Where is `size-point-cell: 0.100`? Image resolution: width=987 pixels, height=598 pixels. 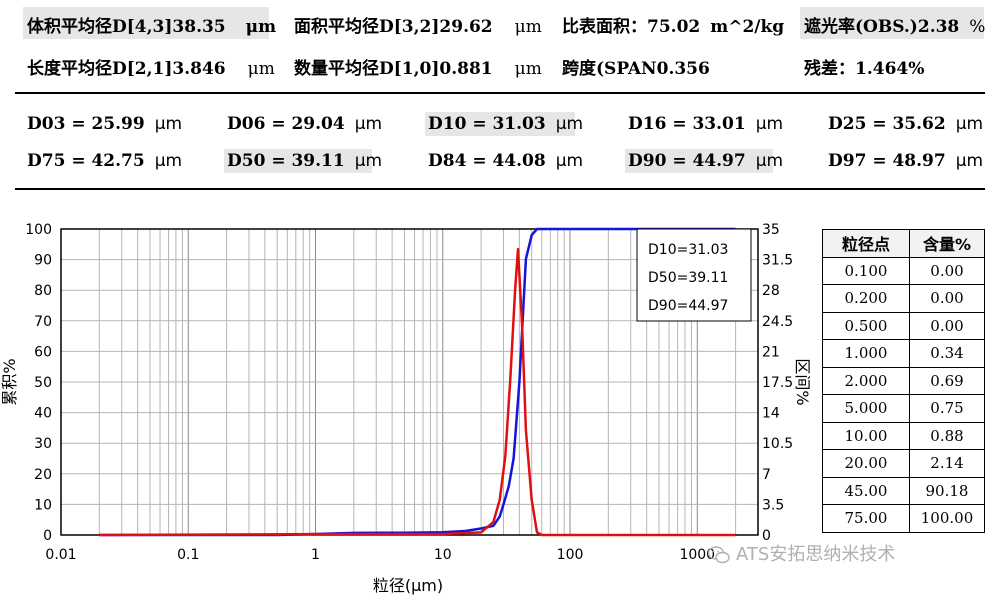
size-point-cell: 0.100 is located at coordinates (866, 270).